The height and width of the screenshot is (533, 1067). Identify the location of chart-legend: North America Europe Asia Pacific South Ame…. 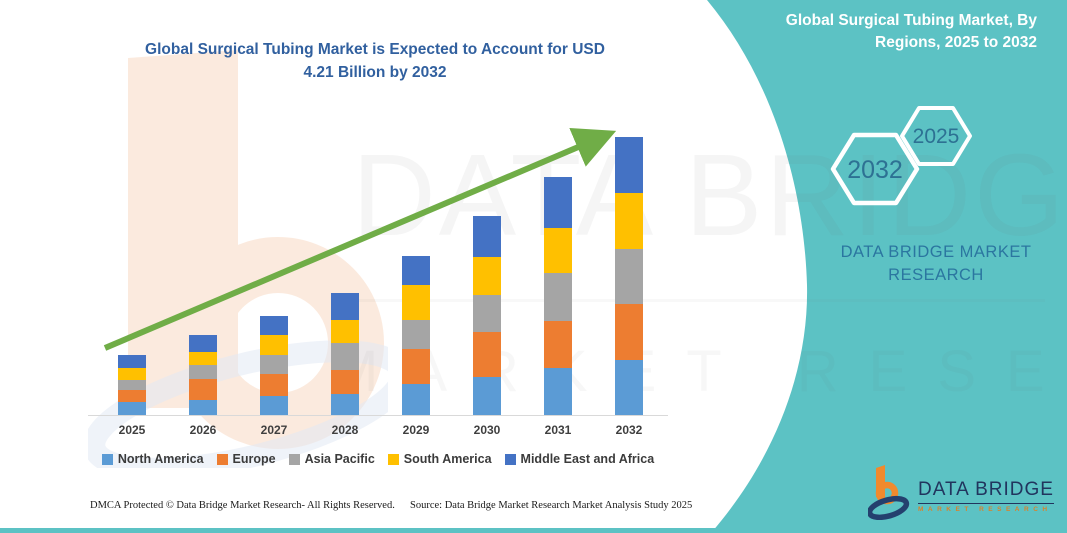
(378, 459).